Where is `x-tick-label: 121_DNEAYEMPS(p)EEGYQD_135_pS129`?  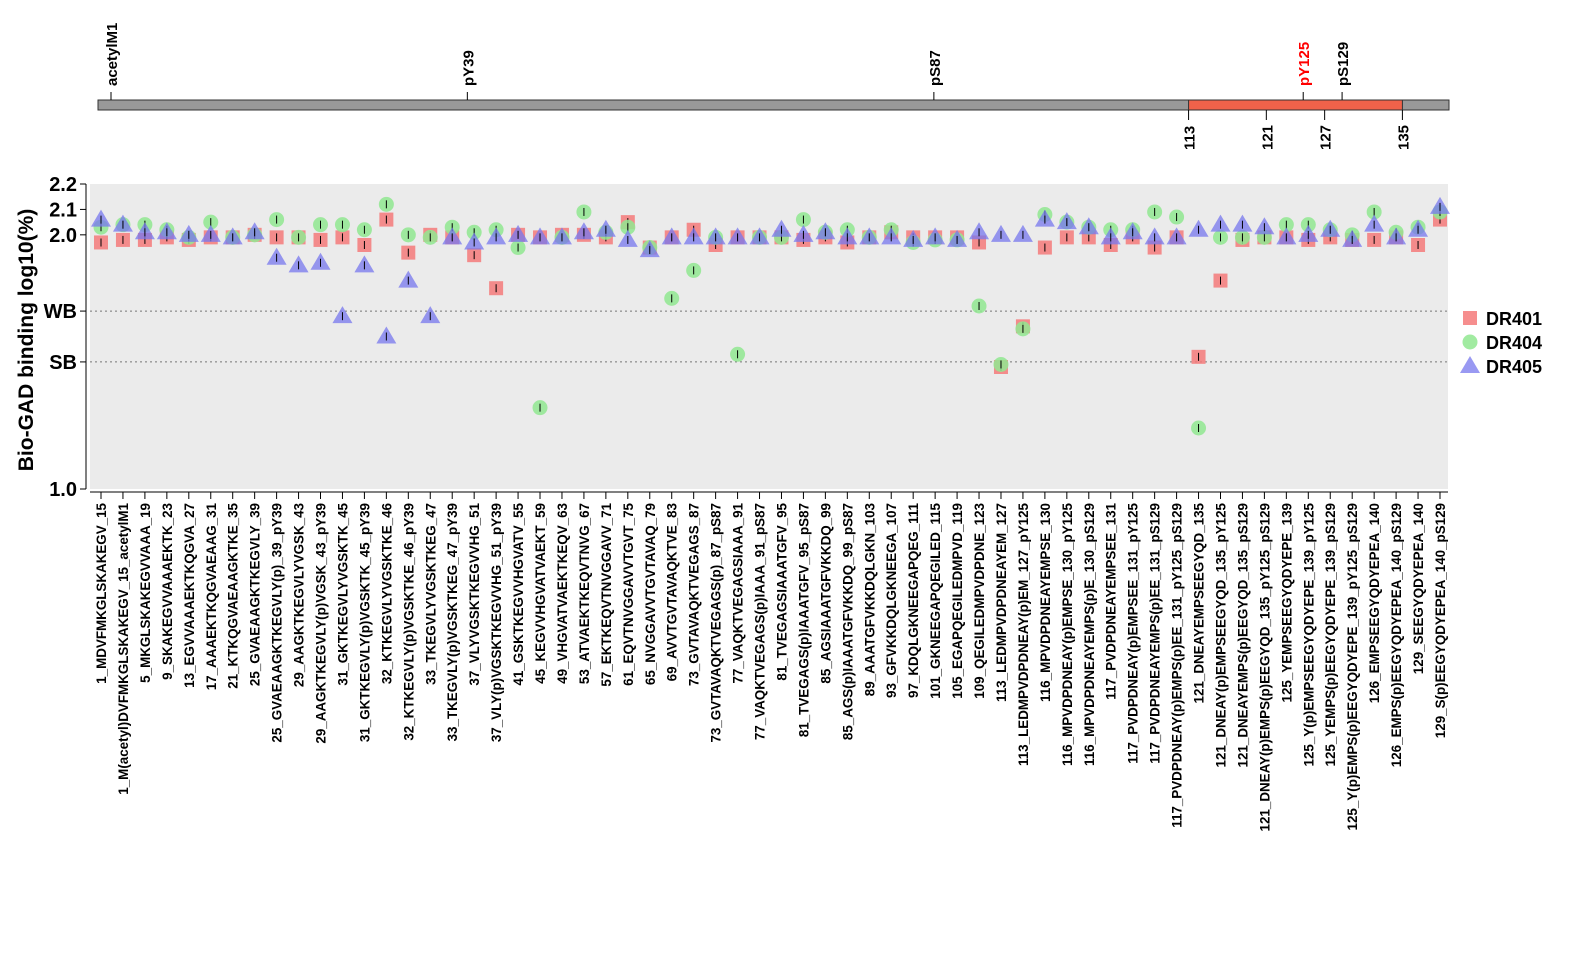
x-tick-label: 121_DNEAYEMPS(p)EEGYQD_135_pS129 is located at coordinates (1242, 635).